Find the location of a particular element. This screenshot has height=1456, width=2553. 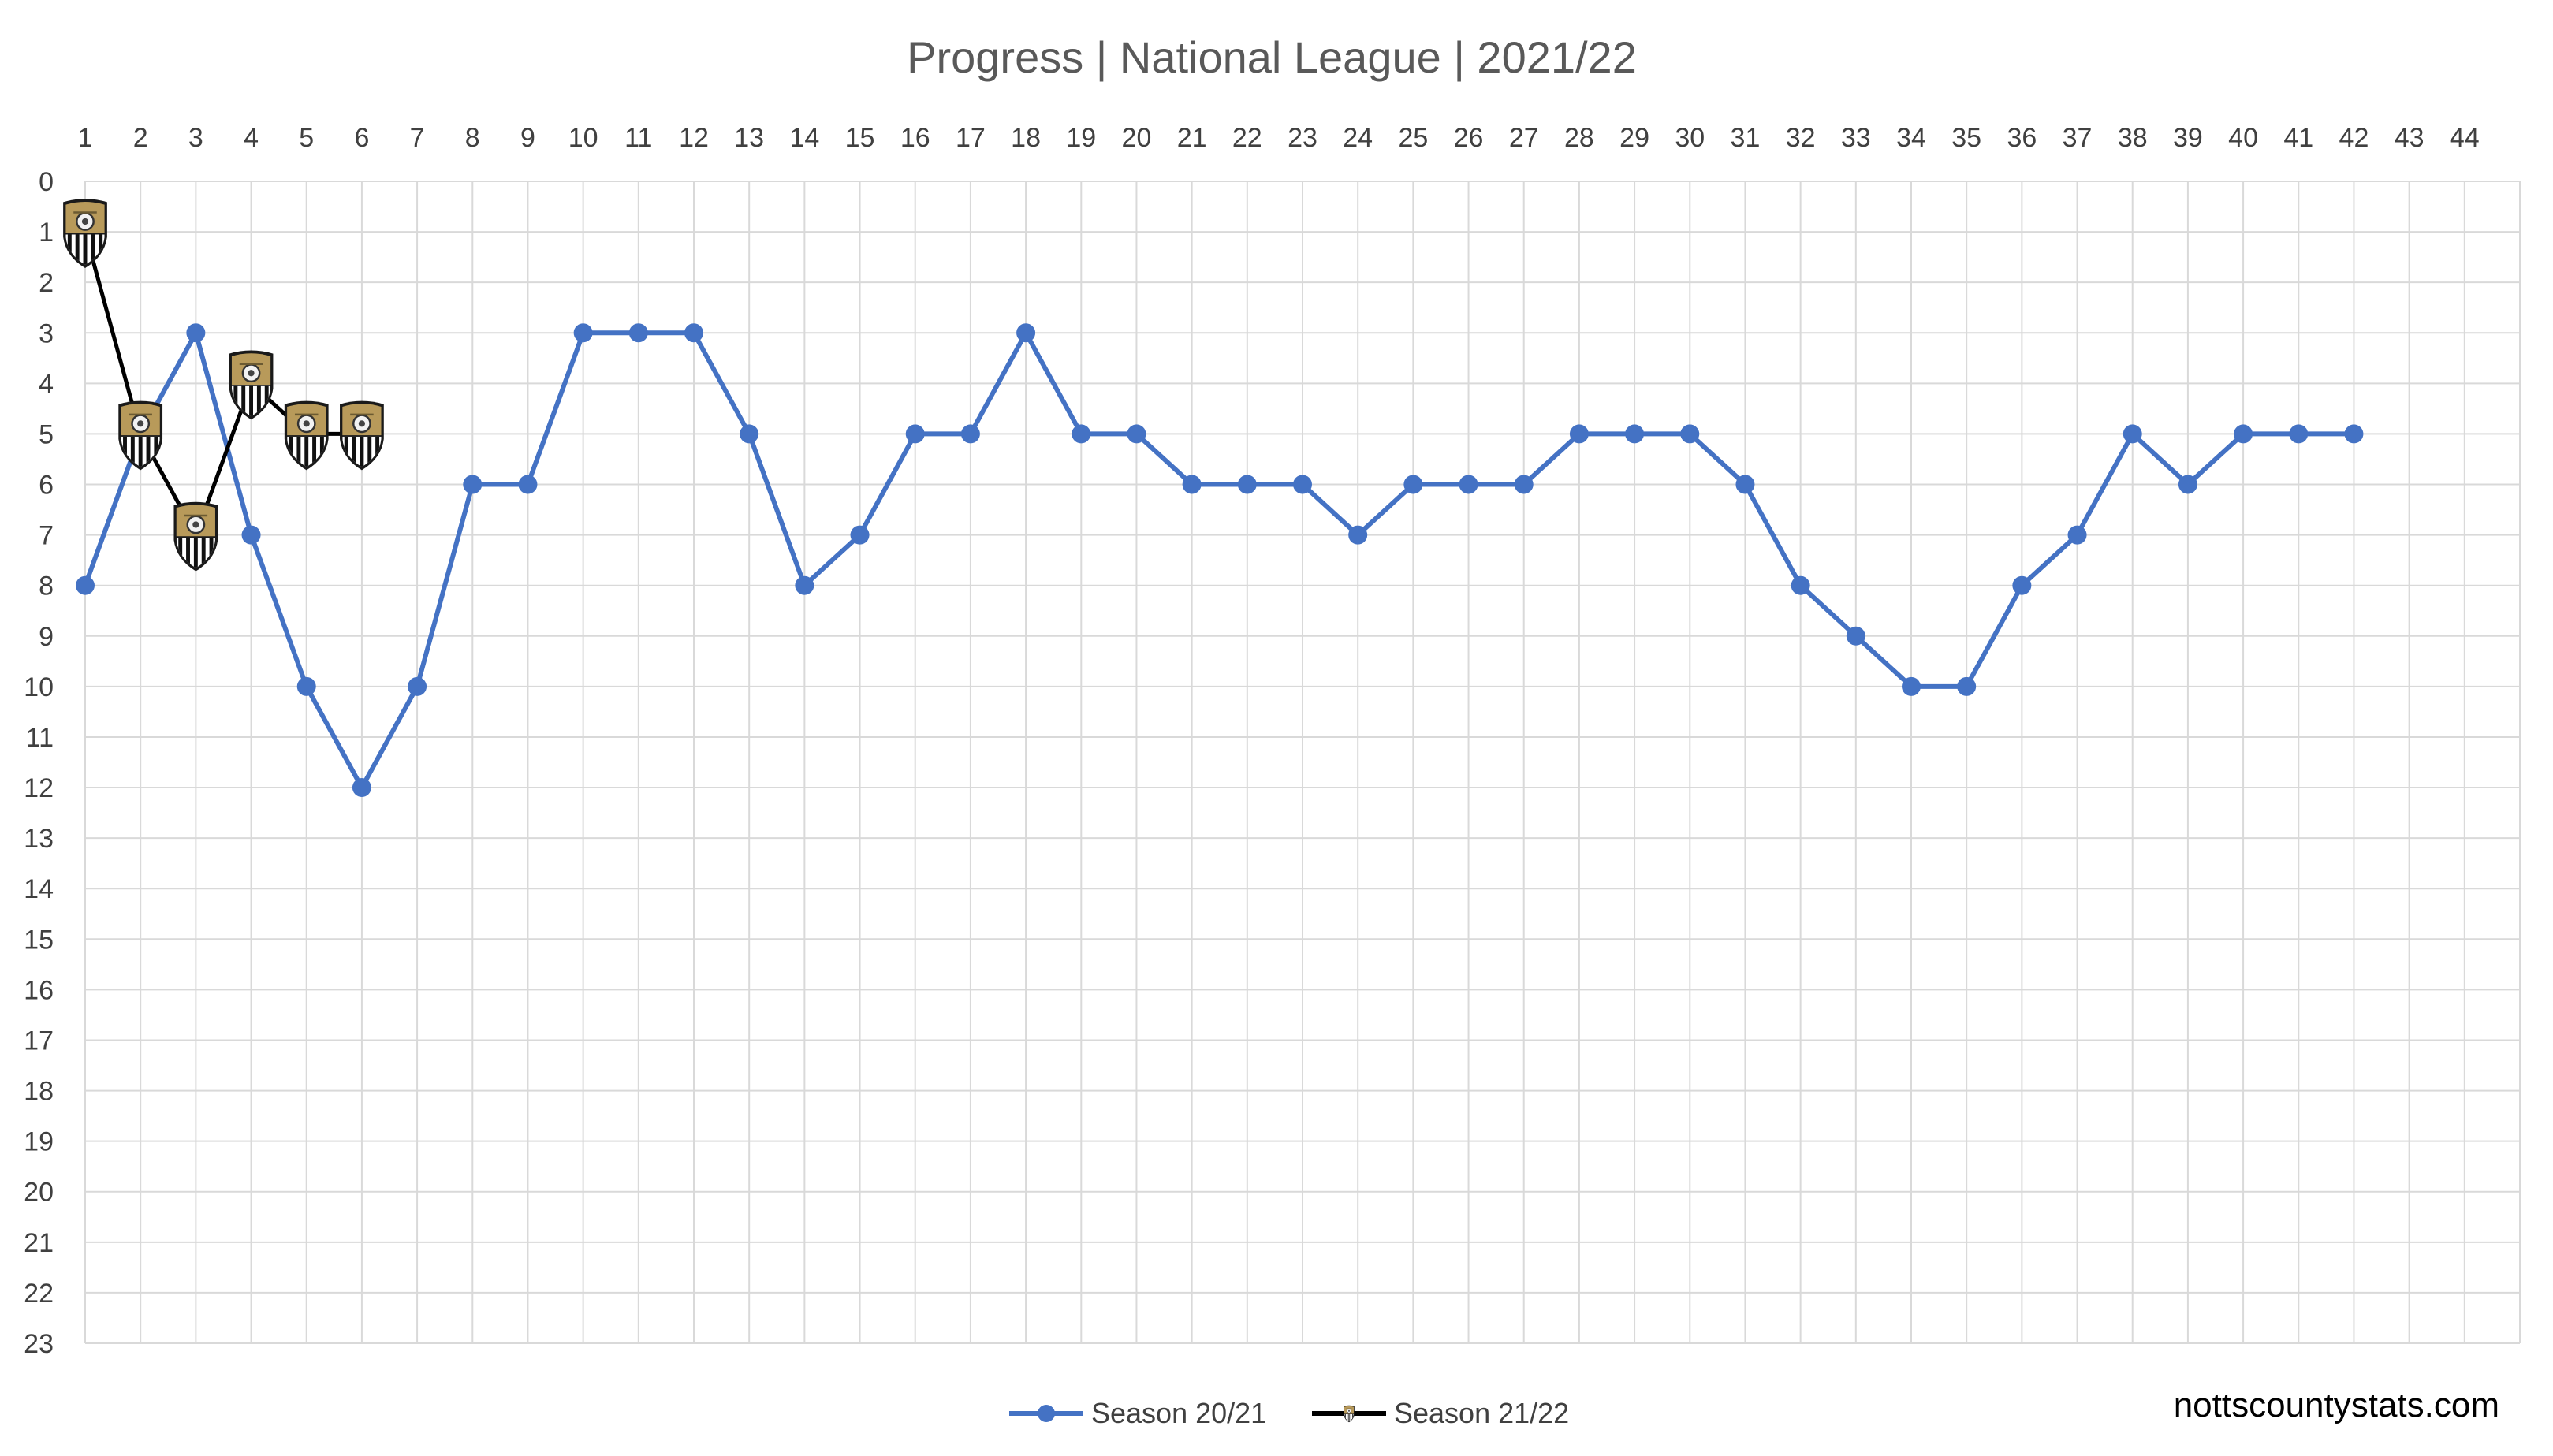

x-tick-label: 39 is located at coordinates (2188, 138).